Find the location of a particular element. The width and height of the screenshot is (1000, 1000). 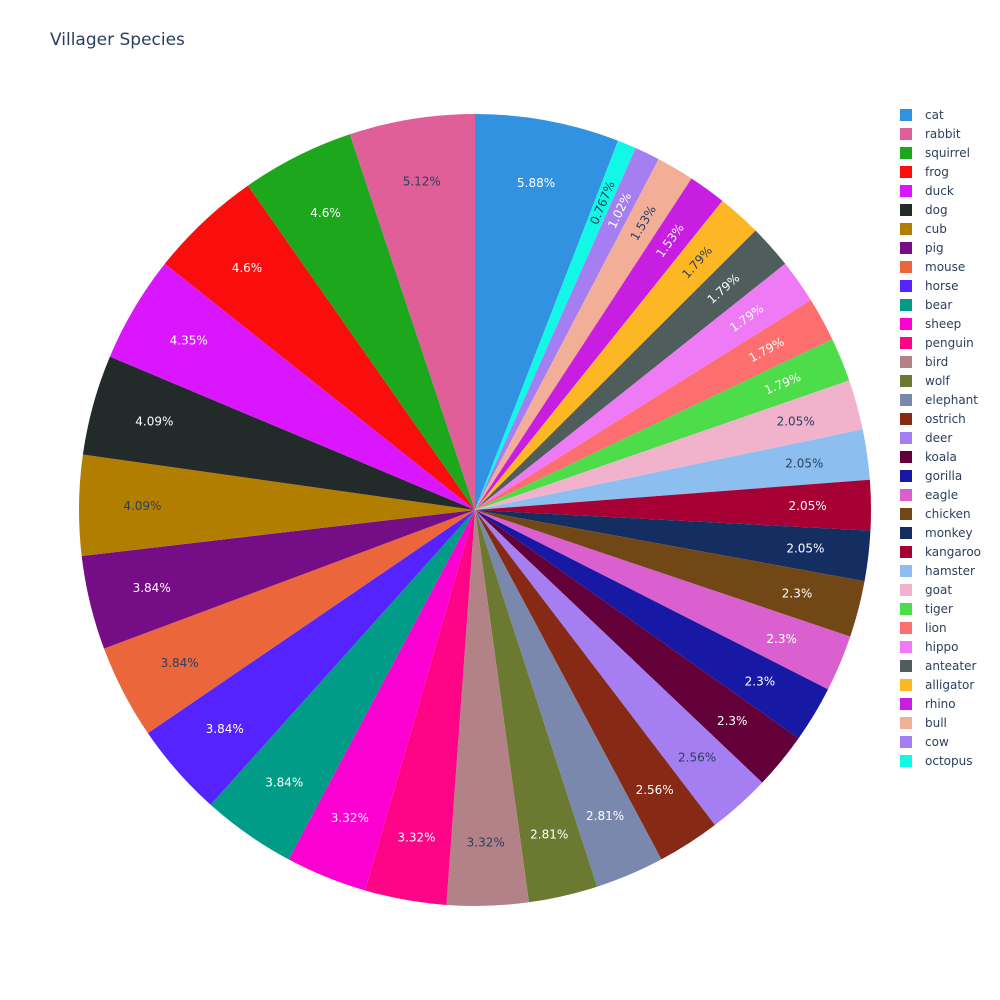

pie-slice-chicken is located at coordinates (670, 573).